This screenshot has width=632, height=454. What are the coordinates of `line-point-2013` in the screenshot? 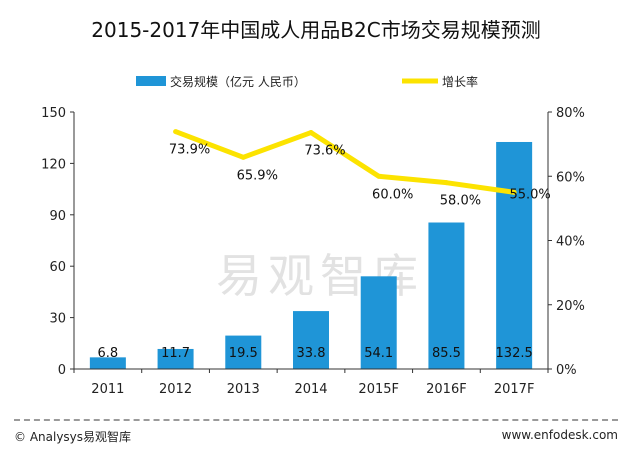 It's located at (243, 157).